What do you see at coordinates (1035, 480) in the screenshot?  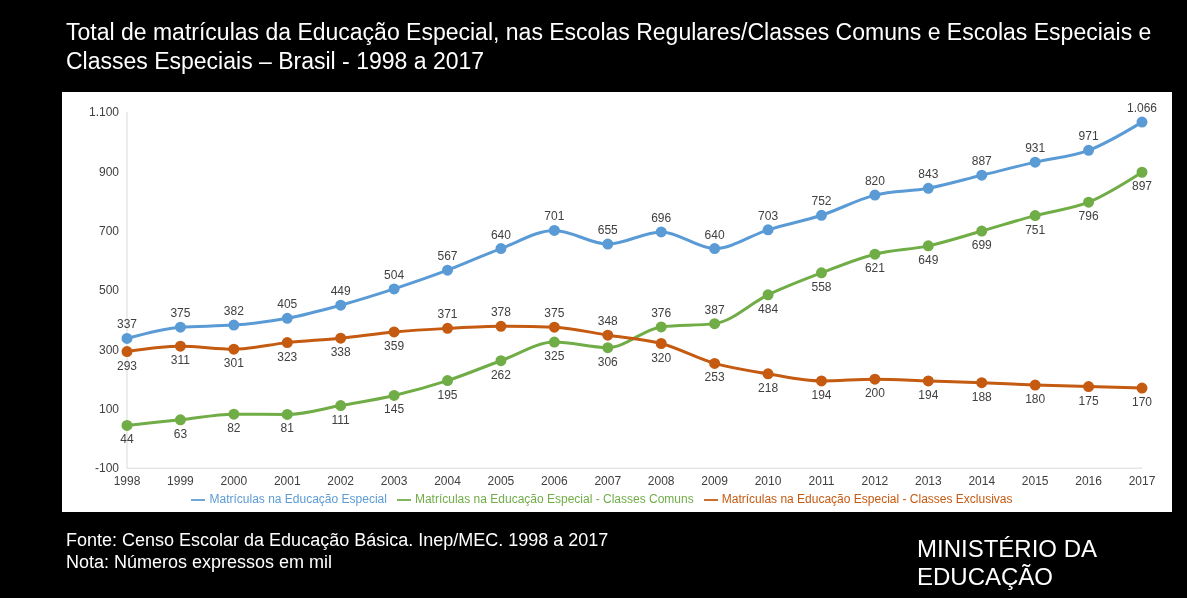 I see `x-tick-label: 2015` at bounding box center [1035, 480].